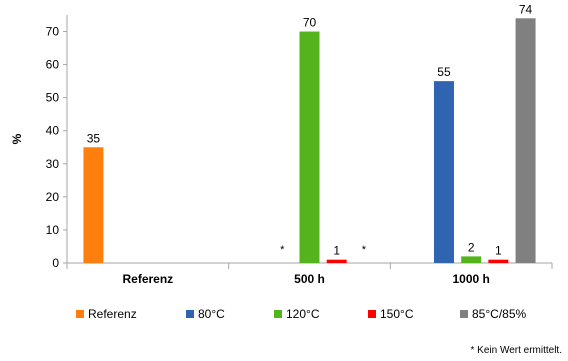 Image resolution: width=568 pixels, height=361 pixels. I want to click on legend-swatch-80c, so click(190, 314).